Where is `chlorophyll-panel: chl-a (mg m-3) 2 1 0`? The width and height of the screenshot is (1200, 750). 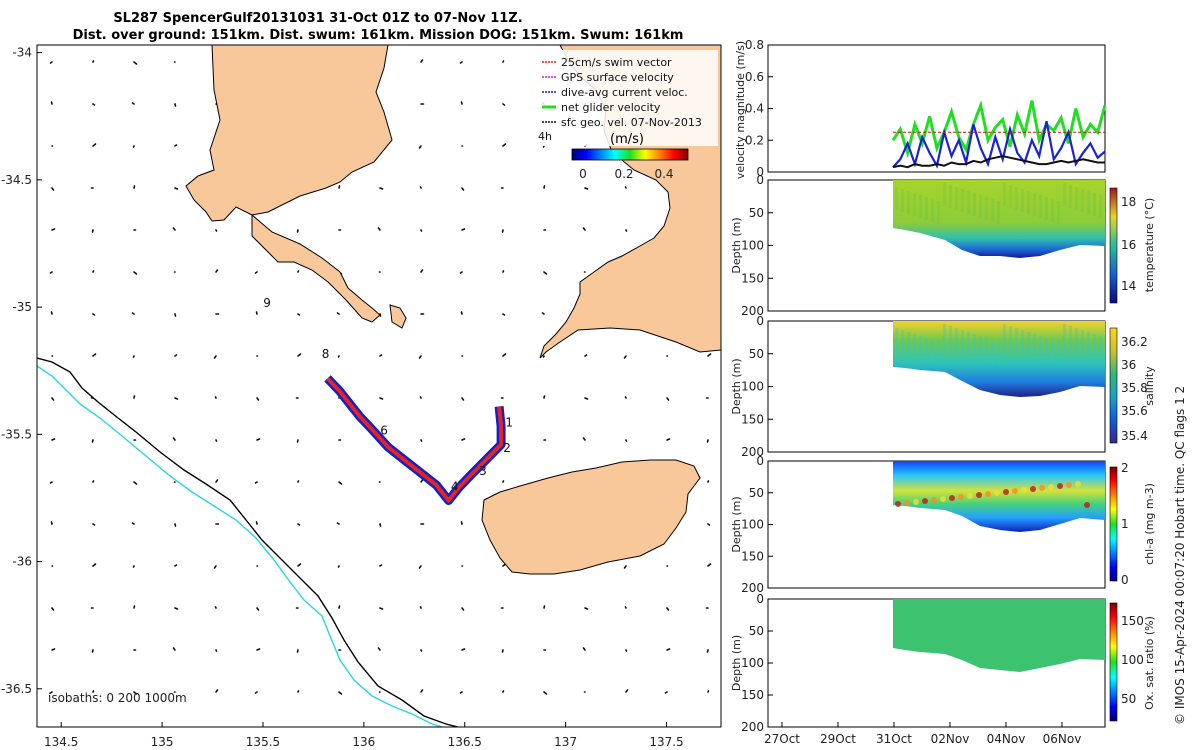 chlorophyll-panel: chl-a (mg m-3) 2 1 0 is located at coordinates (961, 524).